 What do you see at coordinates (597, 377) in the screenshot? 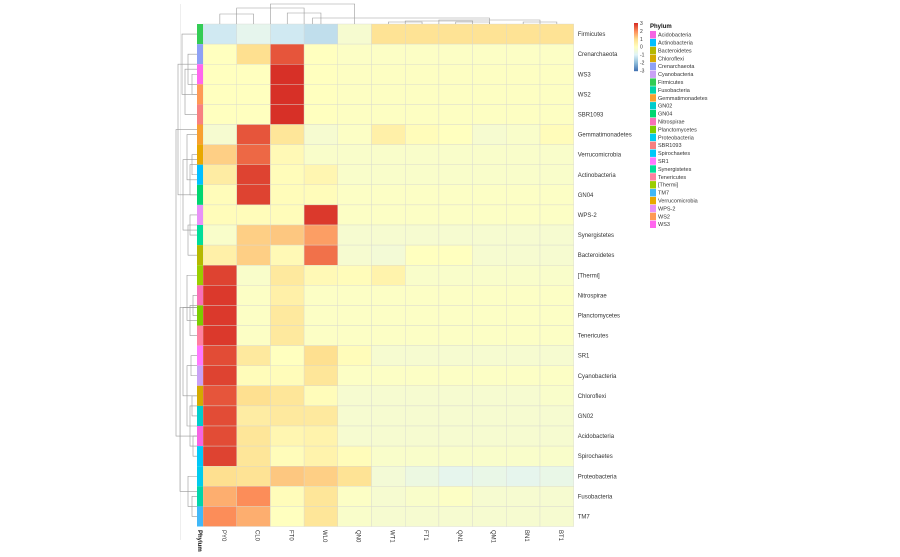
I see `row-label: Cyanobacteria` at bounding box center [597, 377].